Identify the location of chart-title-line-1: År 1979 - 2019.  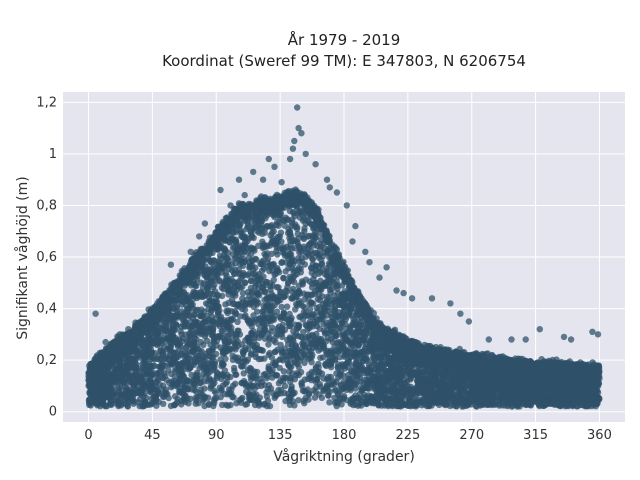
(344, 39).